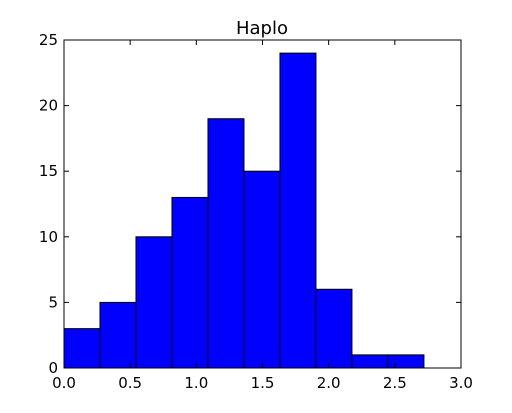 The image size is (512, 413). I want to click on x-tick-label-6: 3.0, so click(461, 383).